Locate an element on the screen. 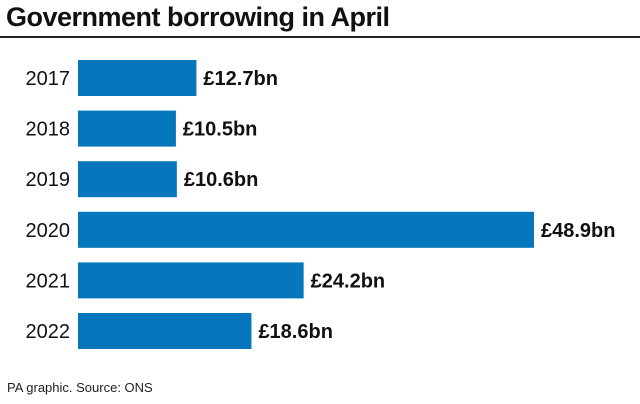 This screenshot has height=404, width=640. bar-2022 is located at coordinates (165, 331).